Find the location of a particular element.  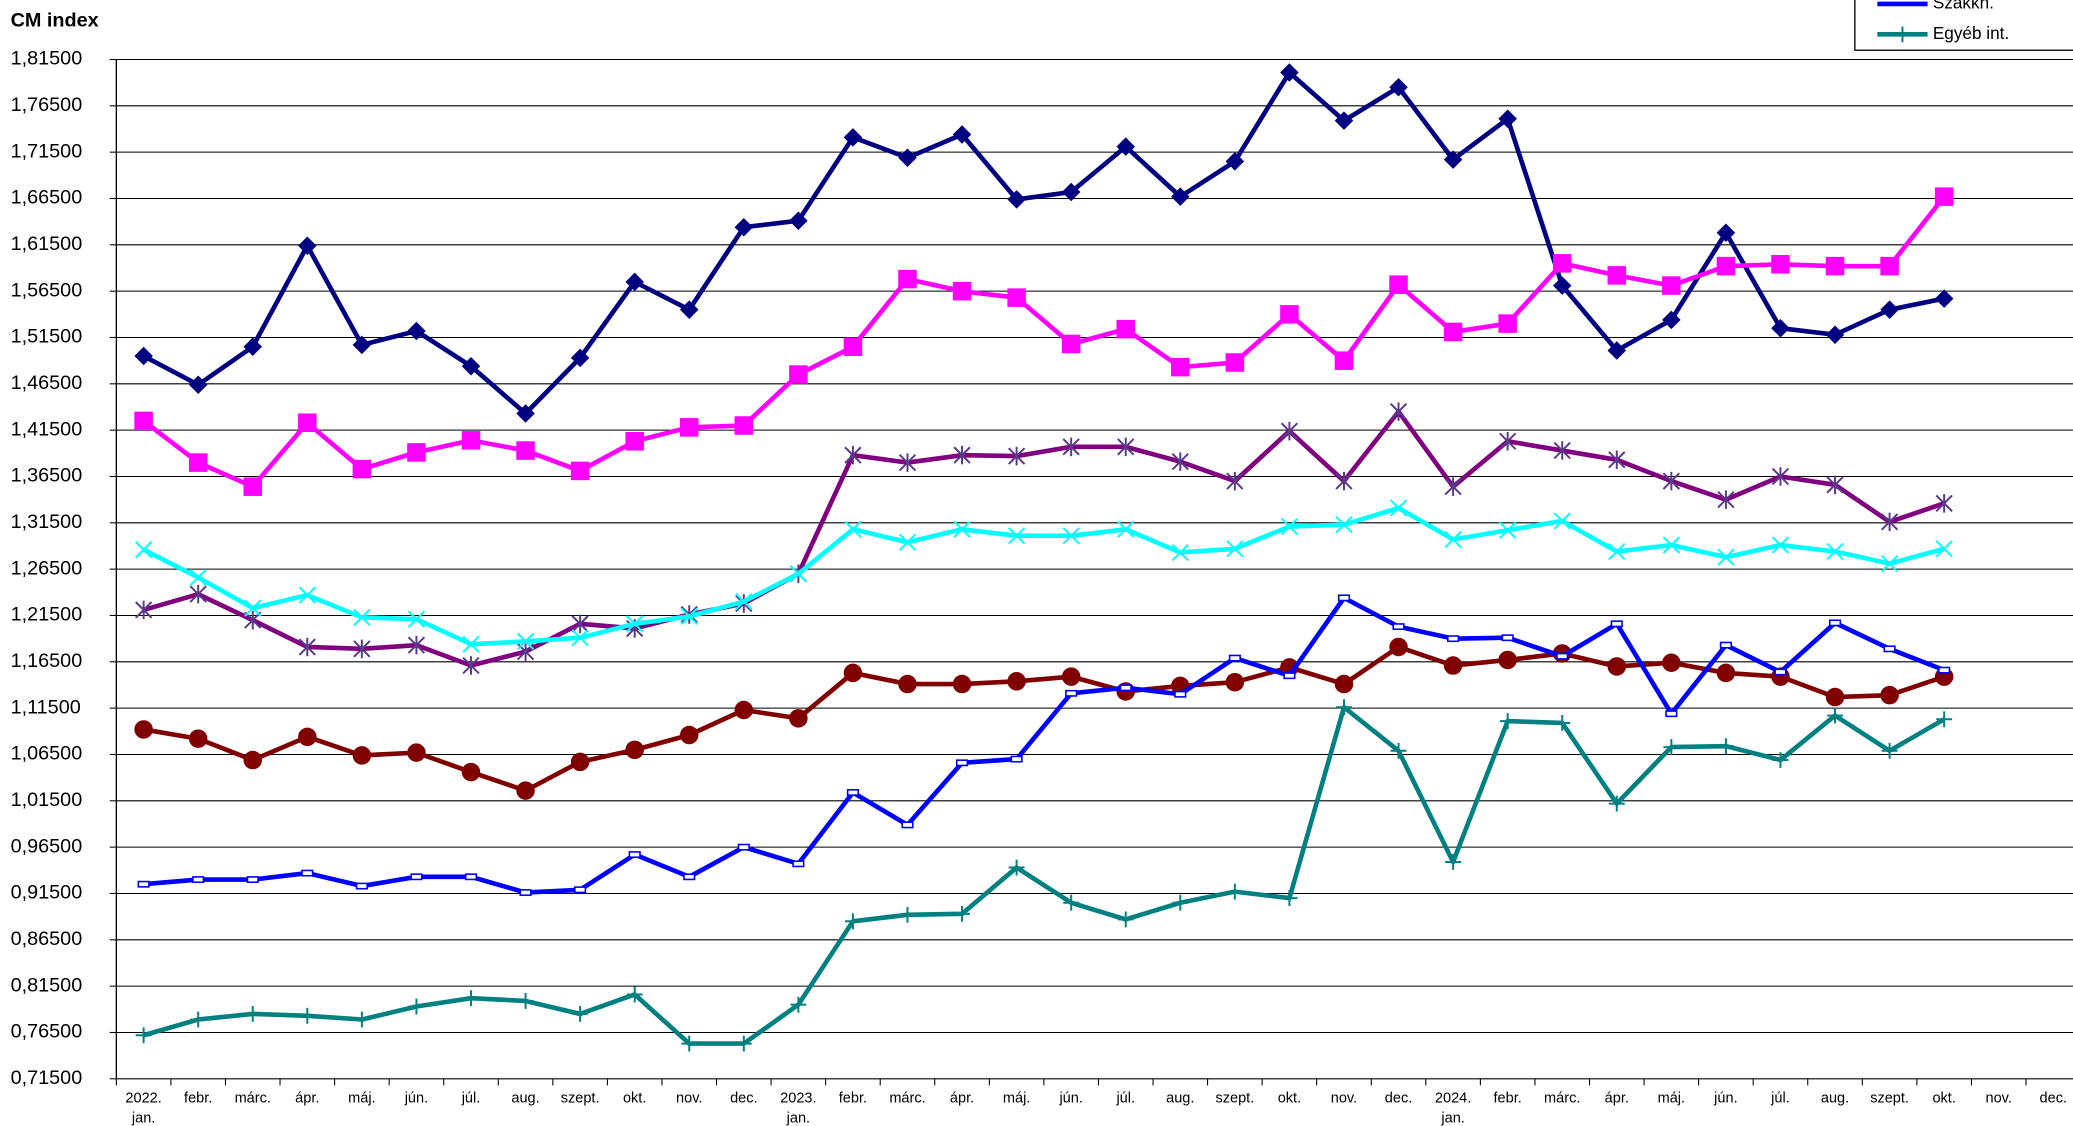

y-tick-label: 1,21500 is located at coordinates (47, 615).